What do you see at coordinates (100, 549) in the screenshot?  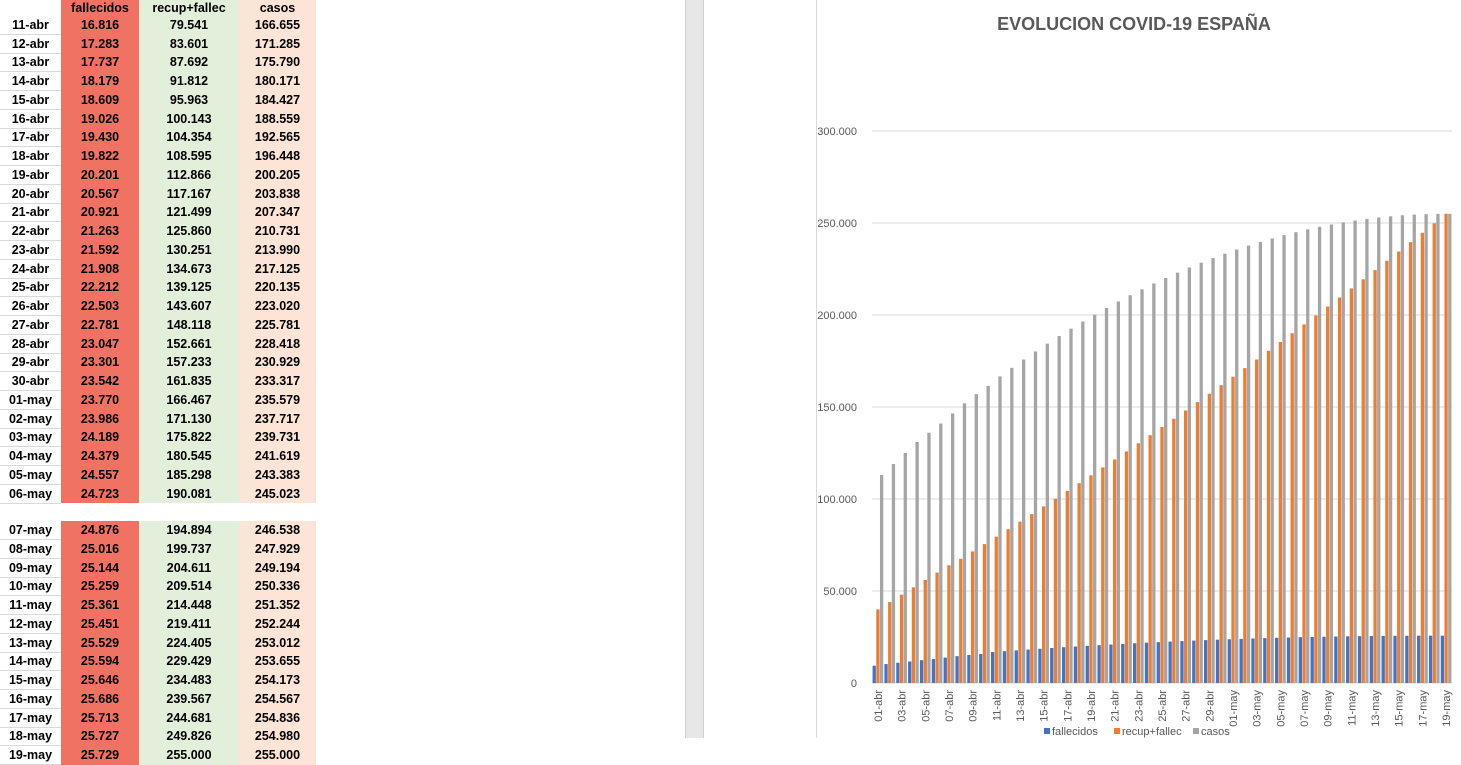 I see `fallecidos-cell: 25.016` at bounding box center [100, 549].